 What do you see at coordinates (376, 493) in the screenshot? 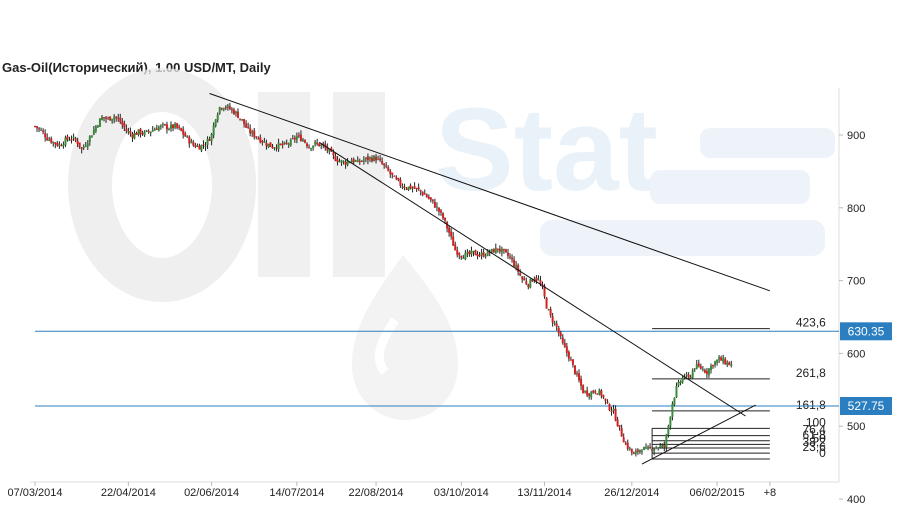
I see `x-tick-label: 22/08/2014` at bounding box center [376, 493].